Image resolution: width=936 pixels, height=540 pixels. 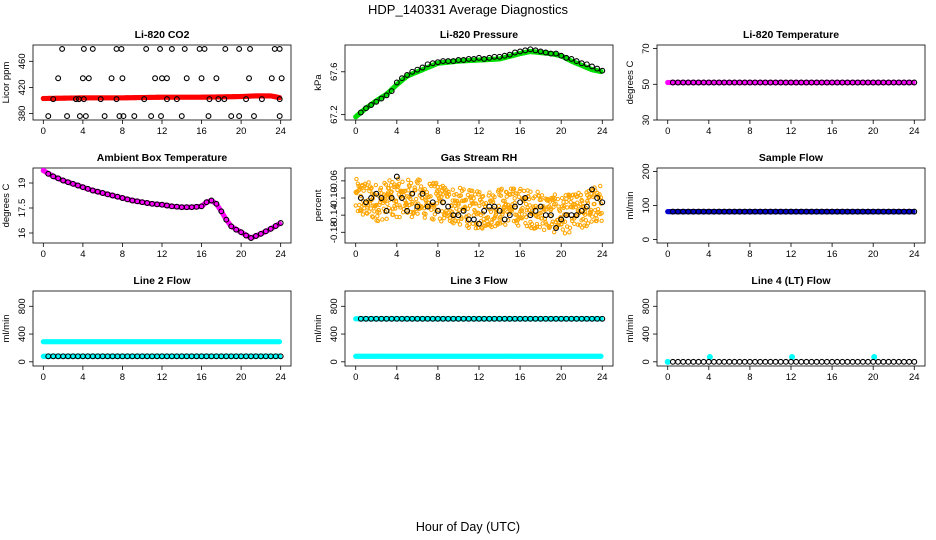 I want to click on panel-p8: Line 3 Flow ml/min 0 4 8 12 16 20 24 0 400 800, so click(x=463, y=329).